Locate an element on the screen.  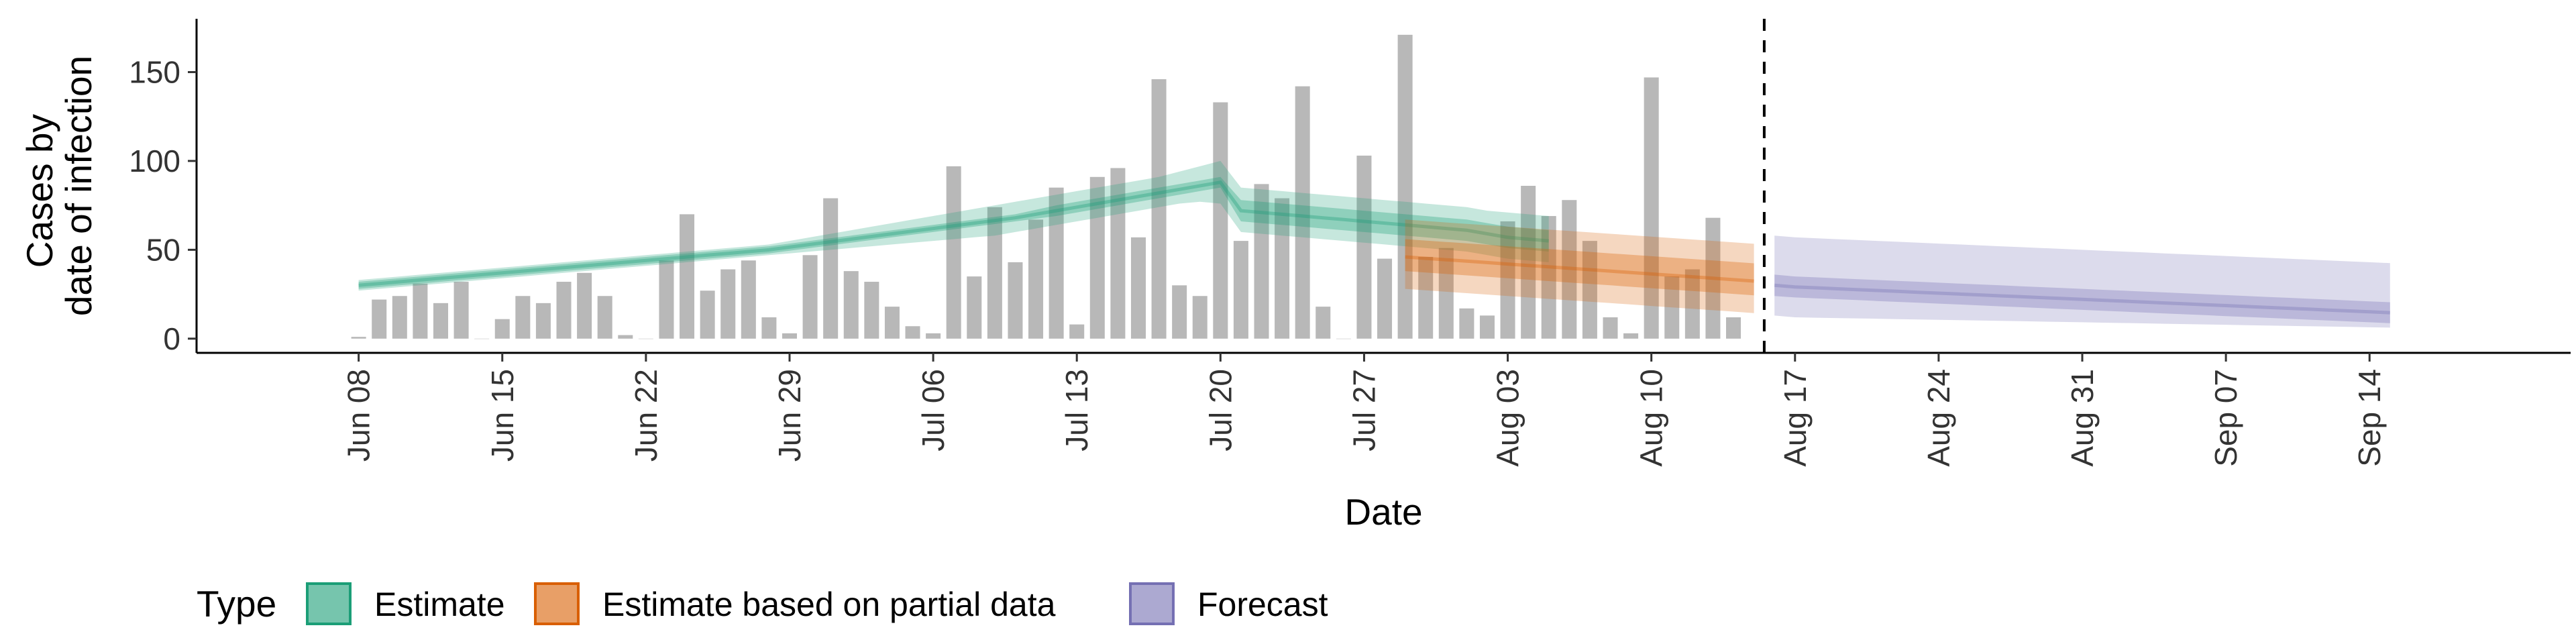
y-axis-title-line-2: date of infection is located at coordinates (78, 186).